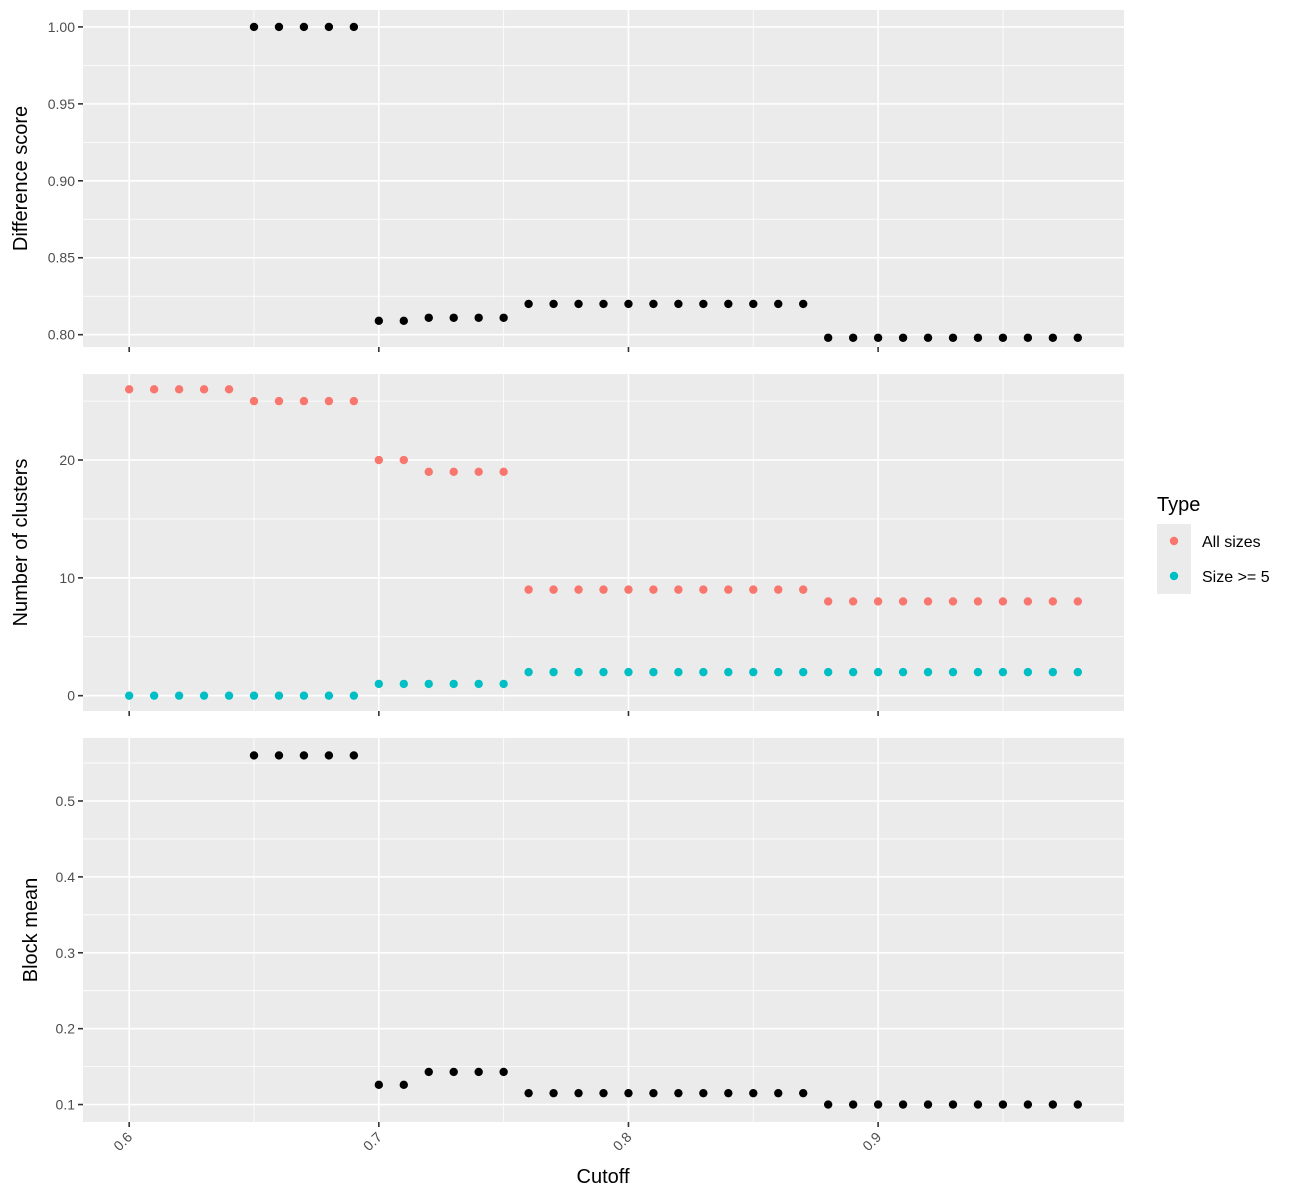 This screenshot has height=1200, width=1300. Describe the element at coordinates (1231, 542) in the screenshot. I see `legend-label-all-sizes: All sizes` at that location.